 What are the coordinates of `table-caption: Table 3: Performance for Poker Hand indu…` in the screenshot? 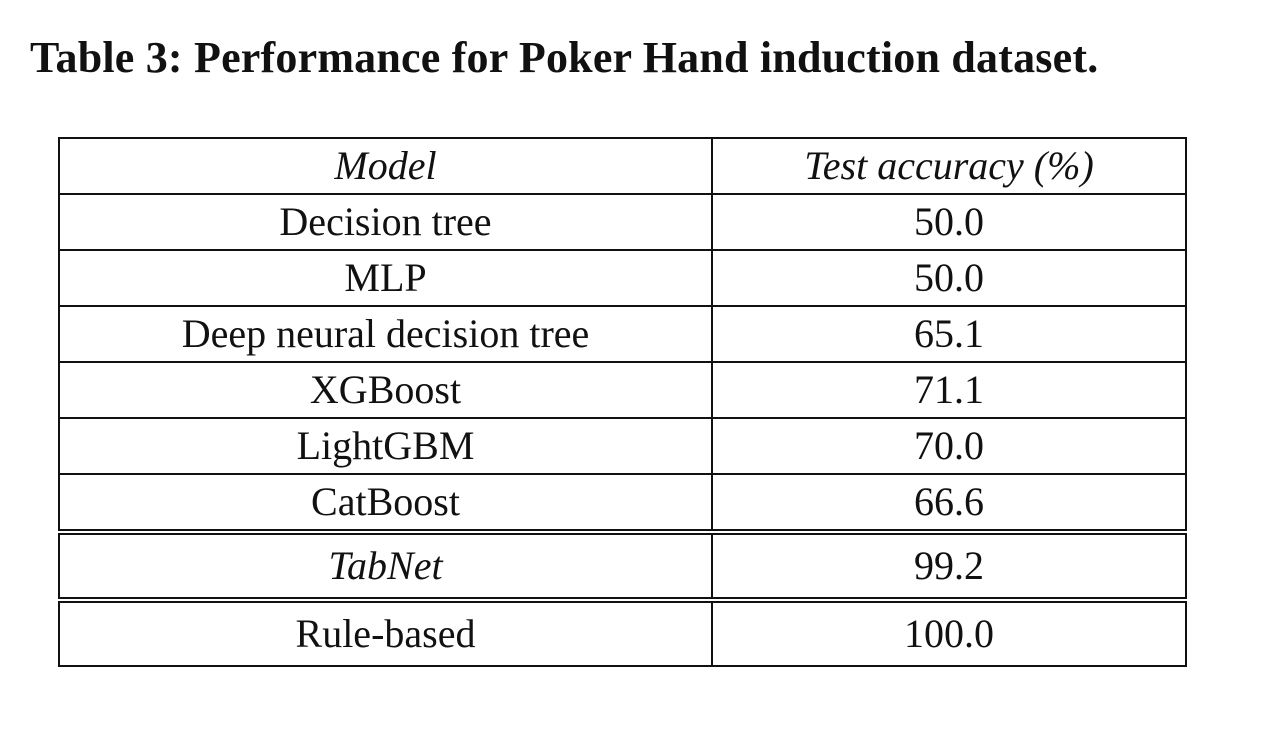 It's located at (564, 58).